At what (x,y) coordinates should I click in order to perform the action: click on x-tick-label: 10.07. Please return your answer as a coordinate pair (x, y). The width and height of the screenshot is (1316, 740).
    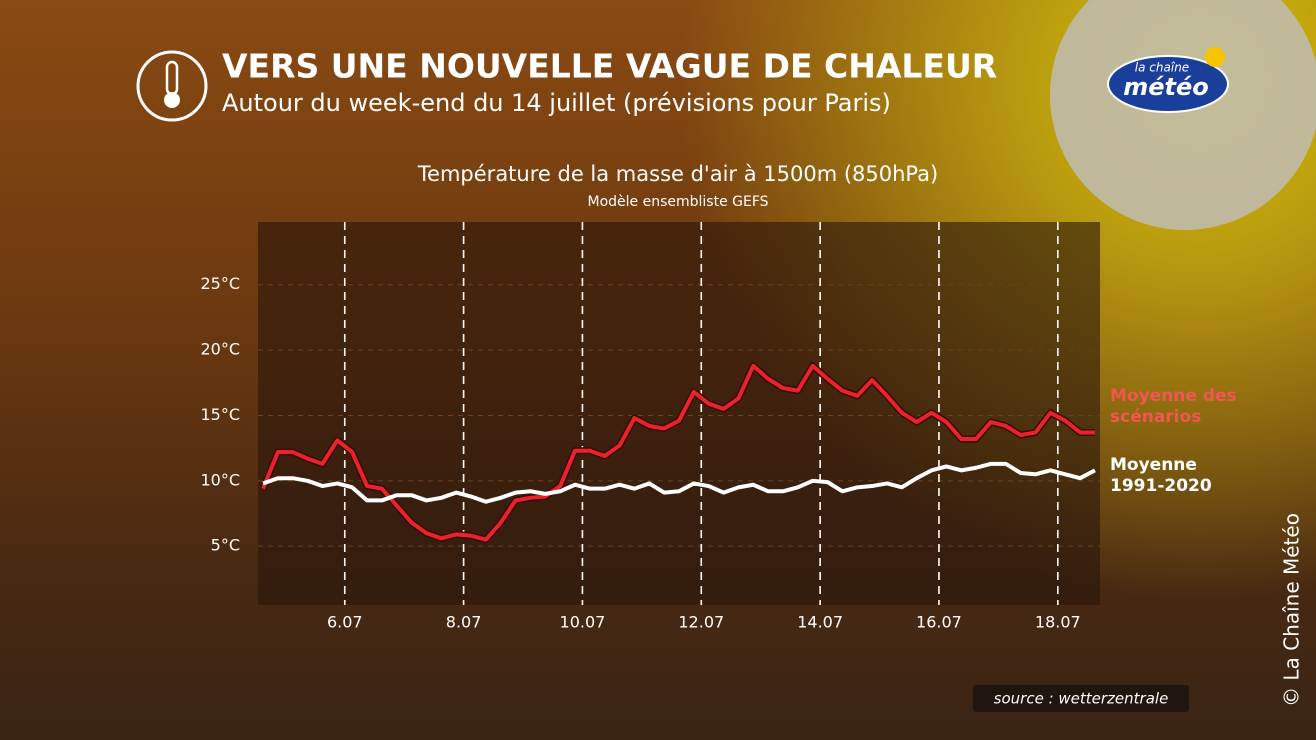
    Looking at the image, I should click on (583, 622).